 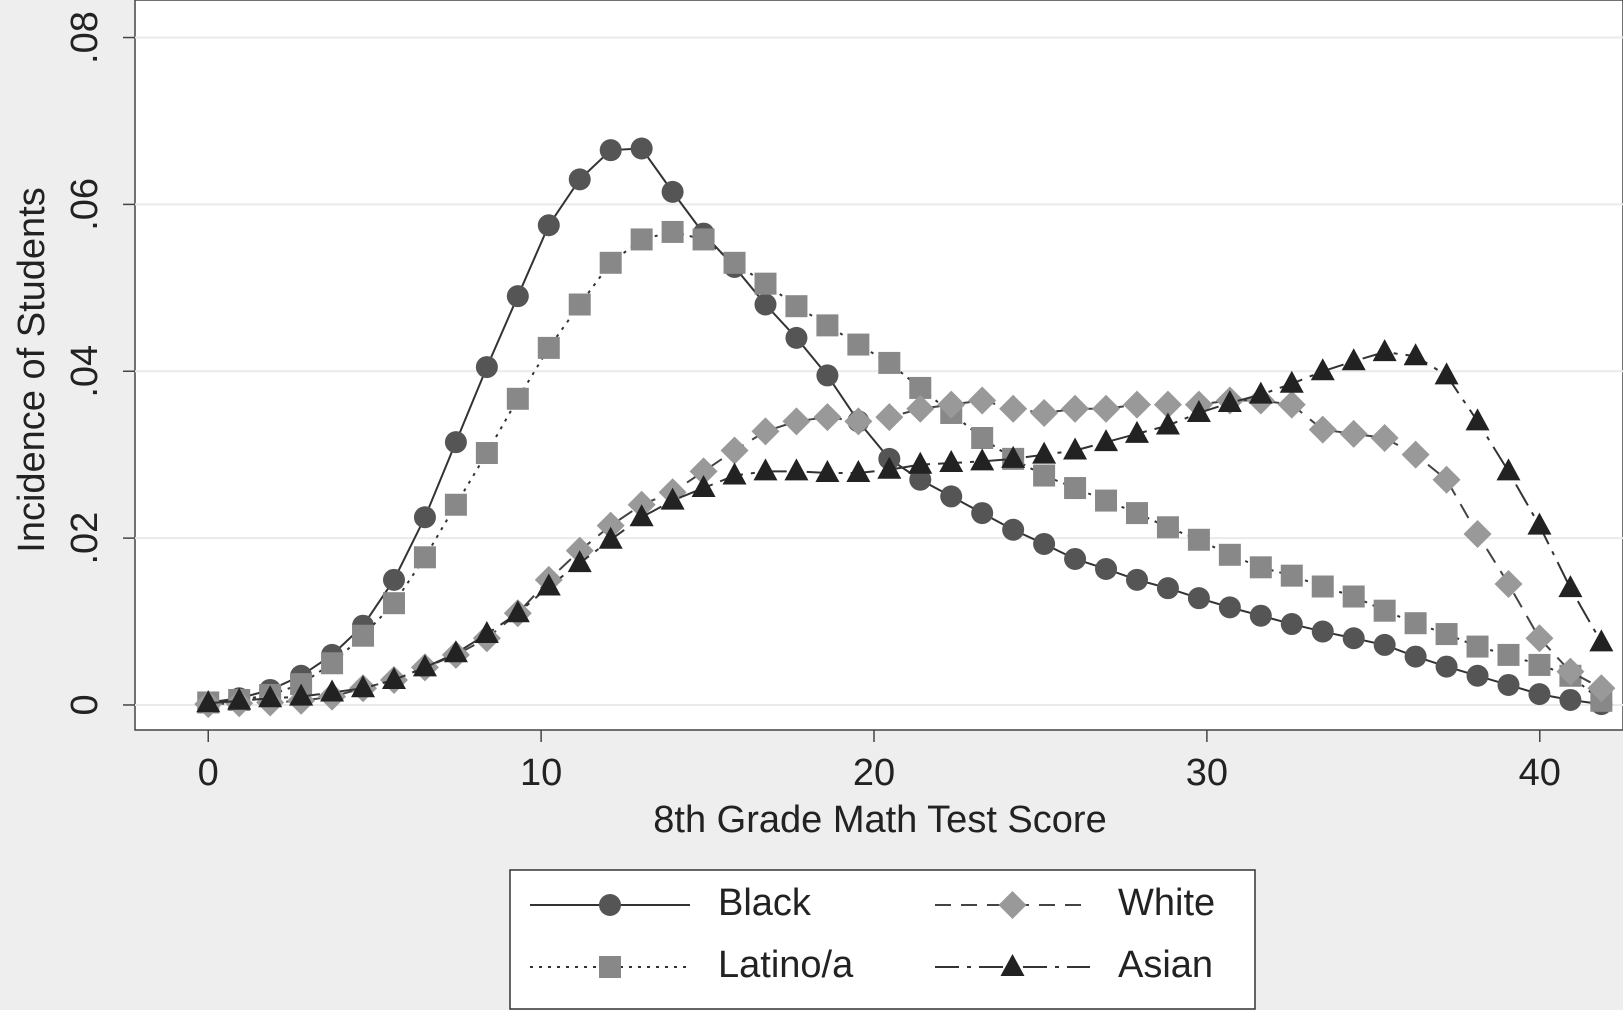 What do you see at coordinates (85, 37) in the screenshot?
I see `y-tick-label: .08` at bounding box center [85, 37].